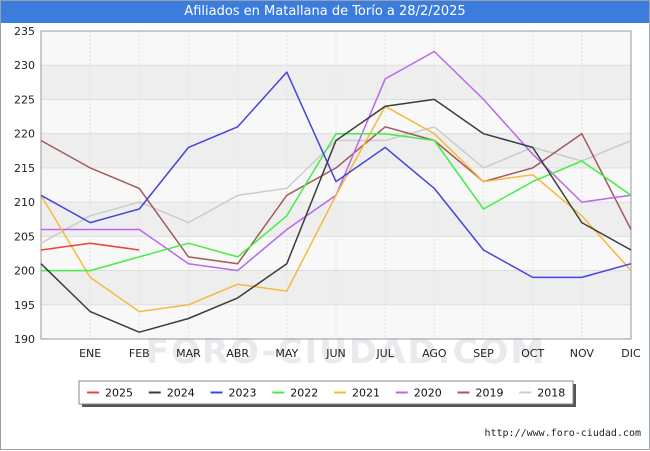  What do you see at coordinates (336, 82) in the screenshot?
I see `grid-band` at bounding box center [336, 82].